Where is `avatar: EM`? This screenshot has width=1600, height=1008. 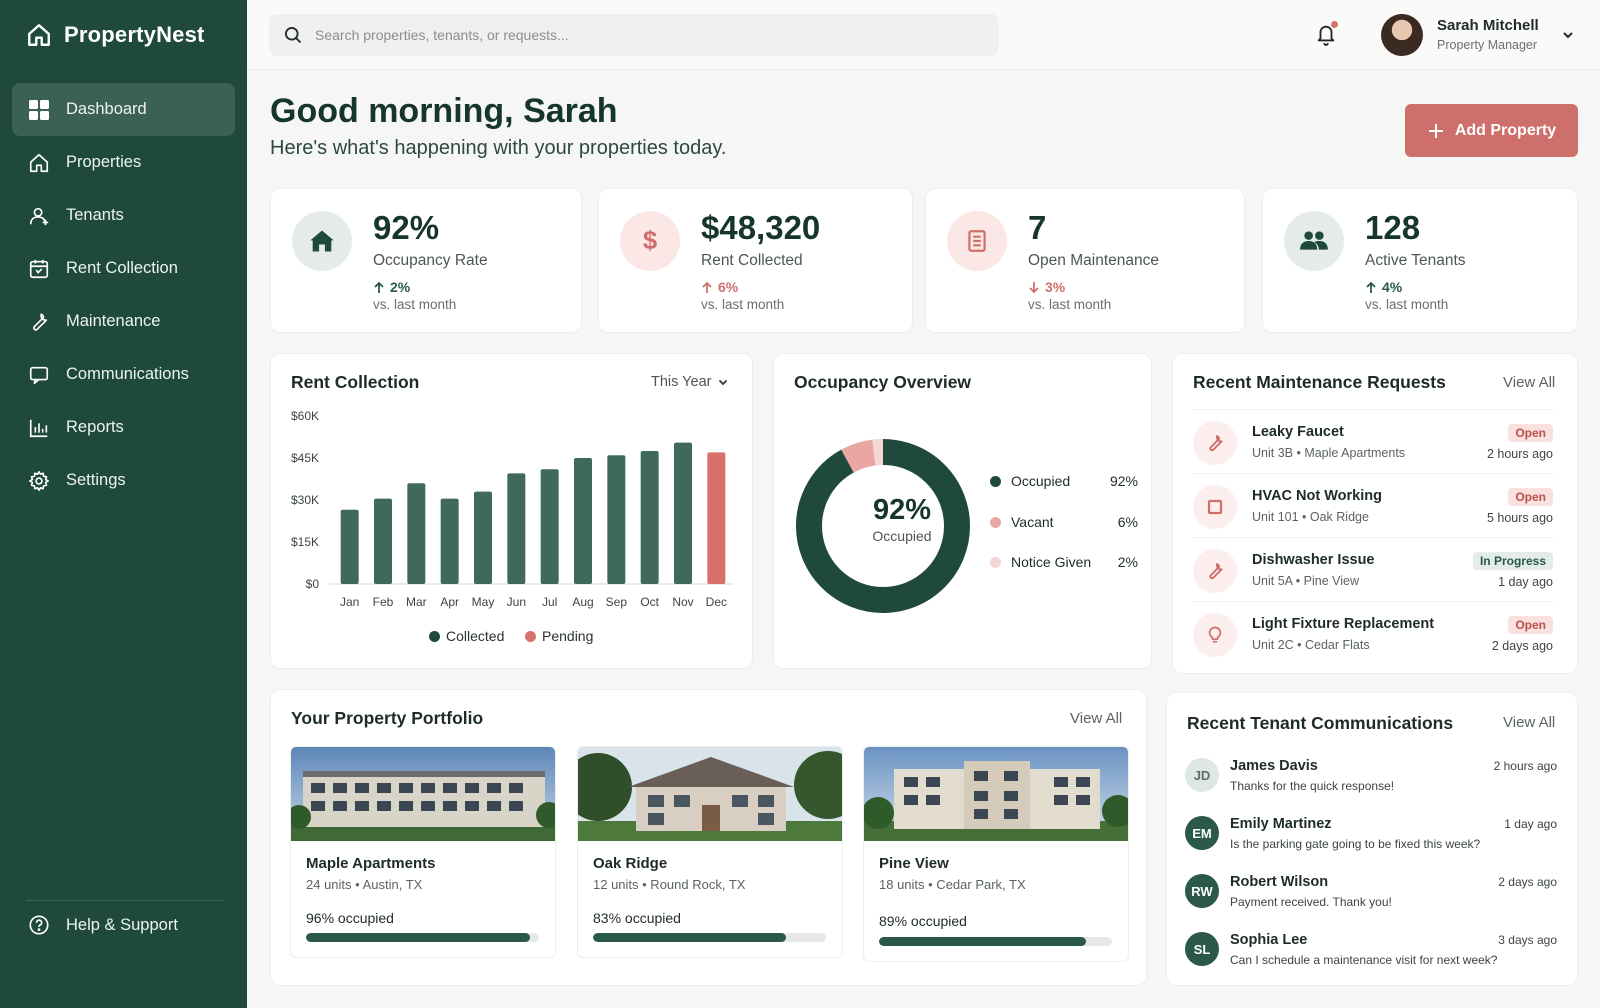
avatar: EM is located at coordinates (1202, 833).